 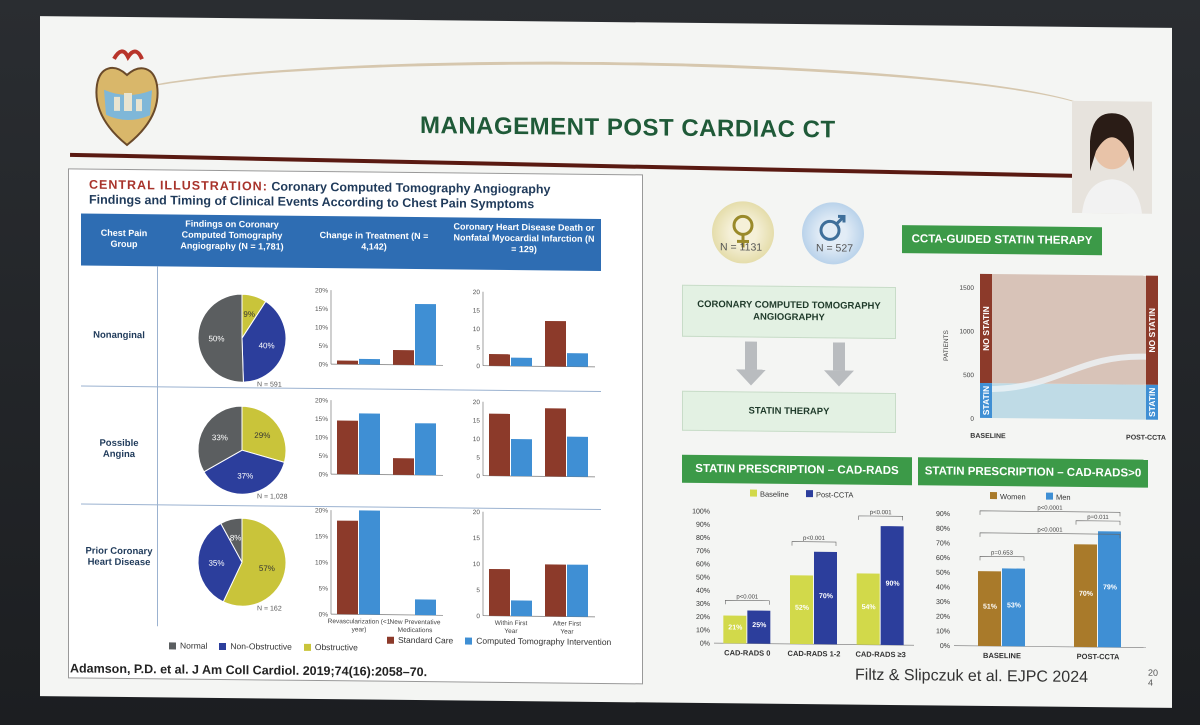 What do you see at coordinates (701, 511) in the screenshot?
I see `y-tick-label: 100%` at bounding box center [701, 511].